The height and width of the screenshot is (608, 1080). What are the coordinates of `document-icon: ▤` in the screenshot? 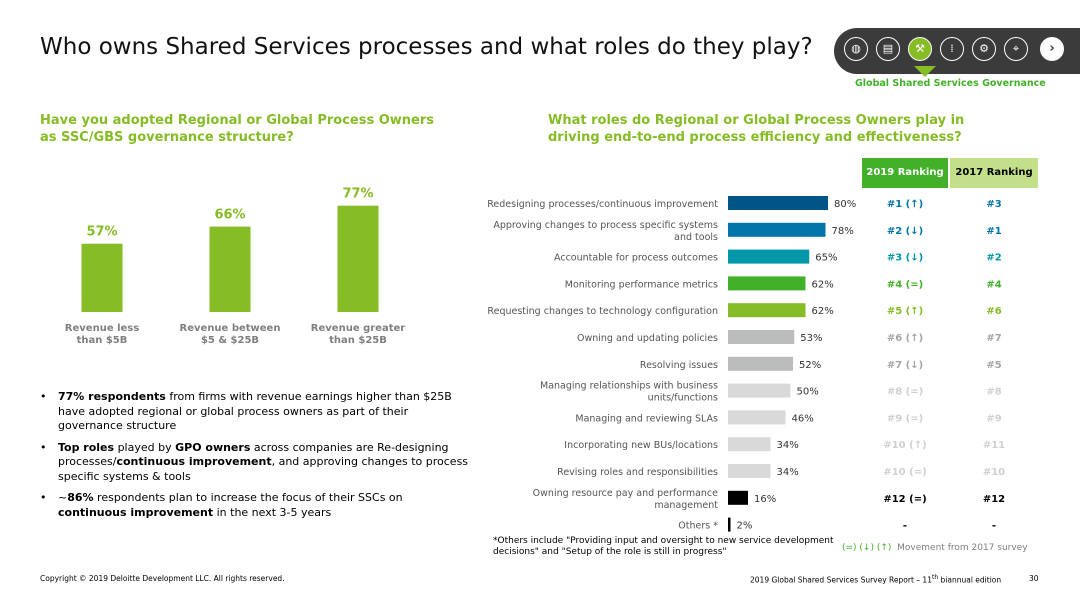 It's located at (888, 49).